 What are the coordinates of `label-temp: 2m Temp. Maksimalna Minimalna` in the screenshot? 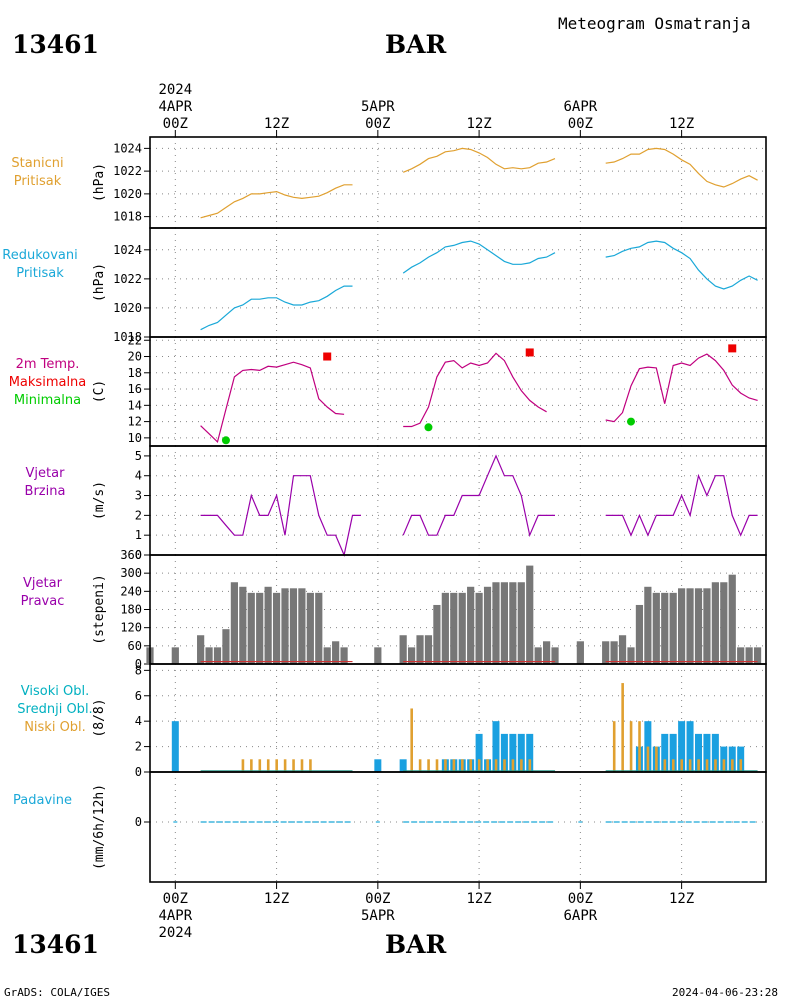 It's located at (47, 383).